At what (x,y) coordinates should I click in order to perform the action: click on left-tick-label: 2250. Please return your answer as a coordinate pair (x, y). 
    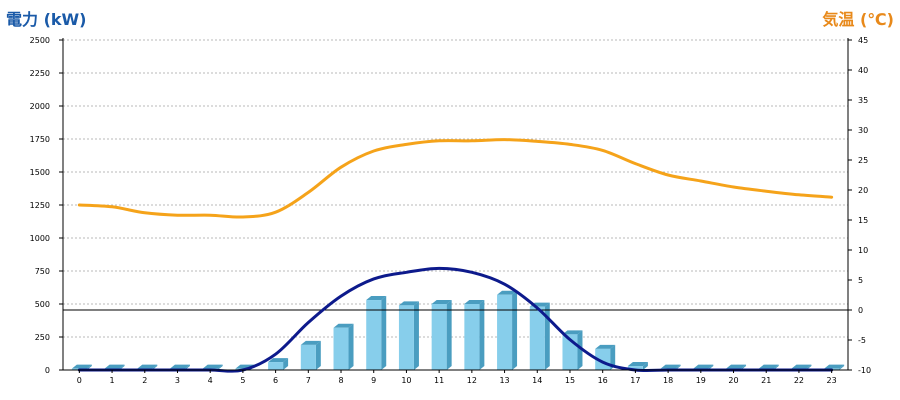
    Looking at the image, I should click on (40, 73).